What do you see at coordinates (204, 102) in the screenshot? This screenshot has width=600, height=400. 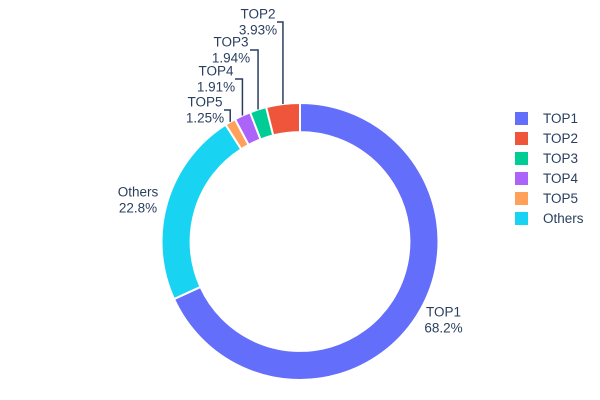 I see `slice-label-top5: TOP5` at bounding box center [204, 102].